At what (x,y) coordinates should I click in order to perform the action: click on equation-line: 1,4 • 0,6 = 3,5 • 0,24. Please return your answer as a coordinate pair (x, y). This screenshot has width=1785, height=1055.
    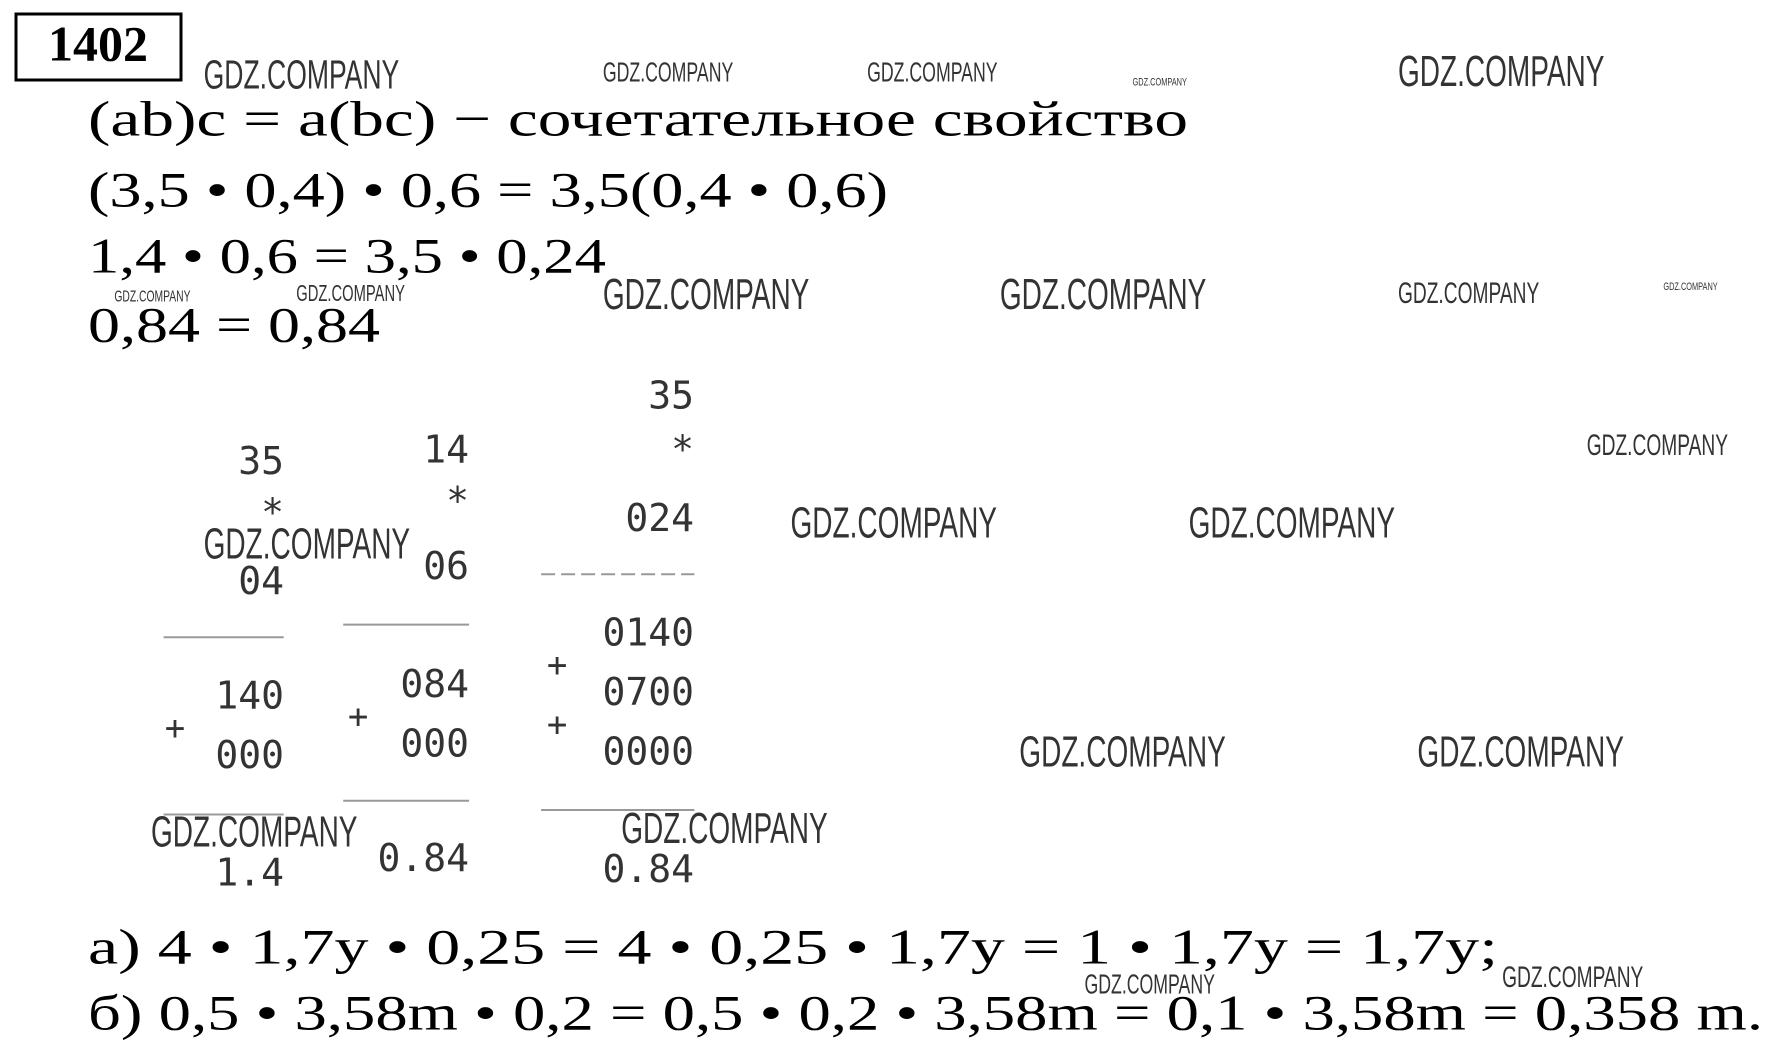
    Looking at the image, I should click on (347, 255).